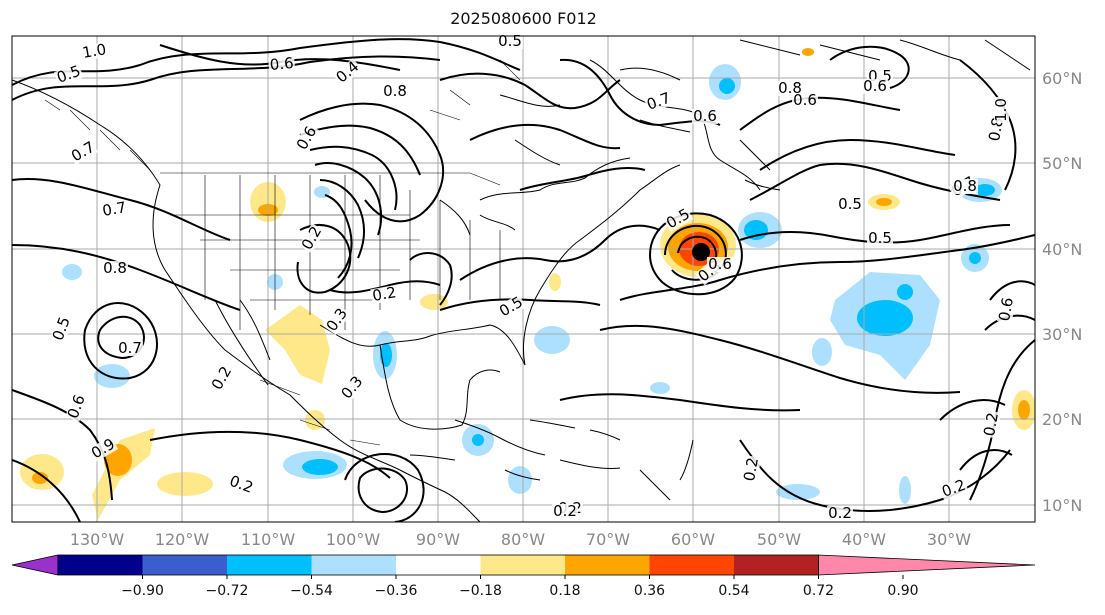 This screenshot has height=615, width=1105. Describe the element at coordinates (396, 591) in the screenshot. I see `colorbar-tick-label: −0.36` at that location.